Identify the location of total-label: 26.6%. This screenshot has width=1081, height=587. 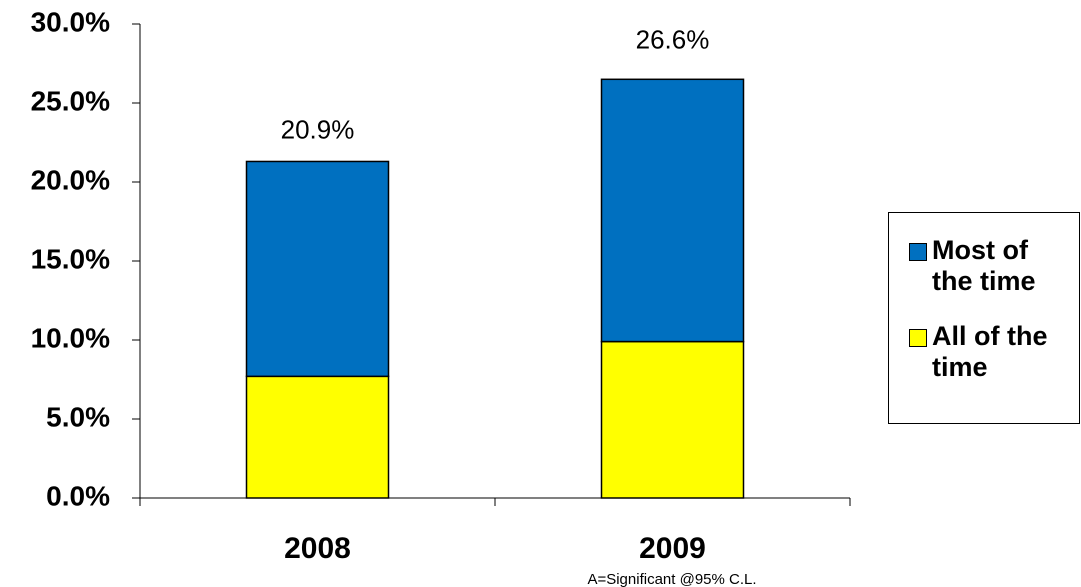
(673, 40).